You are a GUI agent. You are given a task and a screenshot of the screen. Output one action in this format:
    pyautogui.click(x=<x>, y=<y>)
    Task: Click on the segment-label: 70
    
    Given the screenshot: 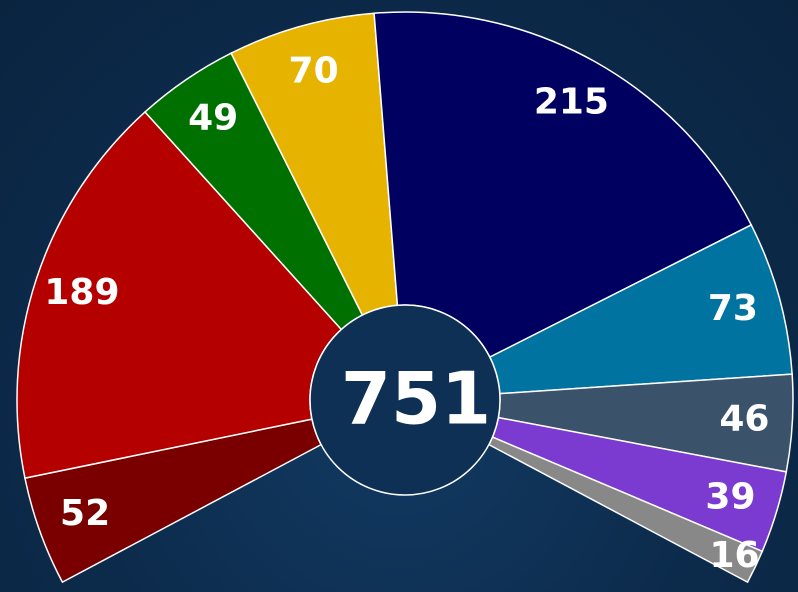 What is the action you would take?
    pyautogui.click(x=314, y=71)
    